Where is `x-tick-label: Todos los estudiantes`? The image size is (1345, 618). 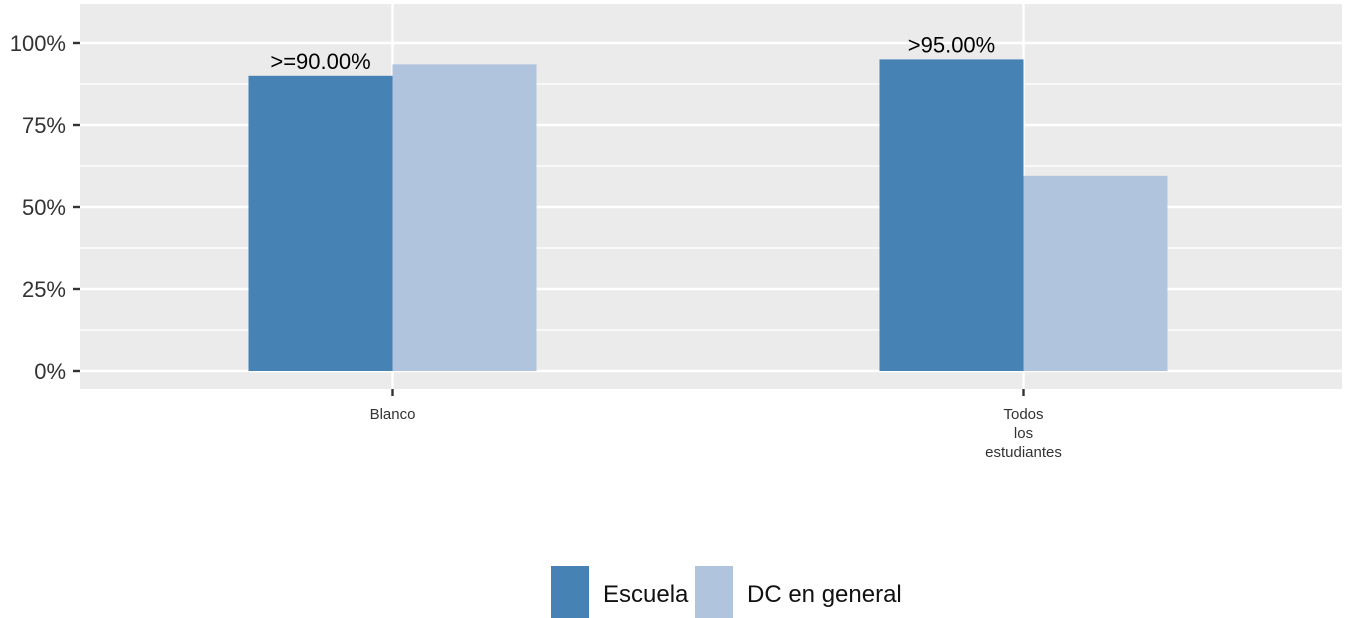 x-tick-label: Todos los estudiantes is located at coordinates (1023, 433).